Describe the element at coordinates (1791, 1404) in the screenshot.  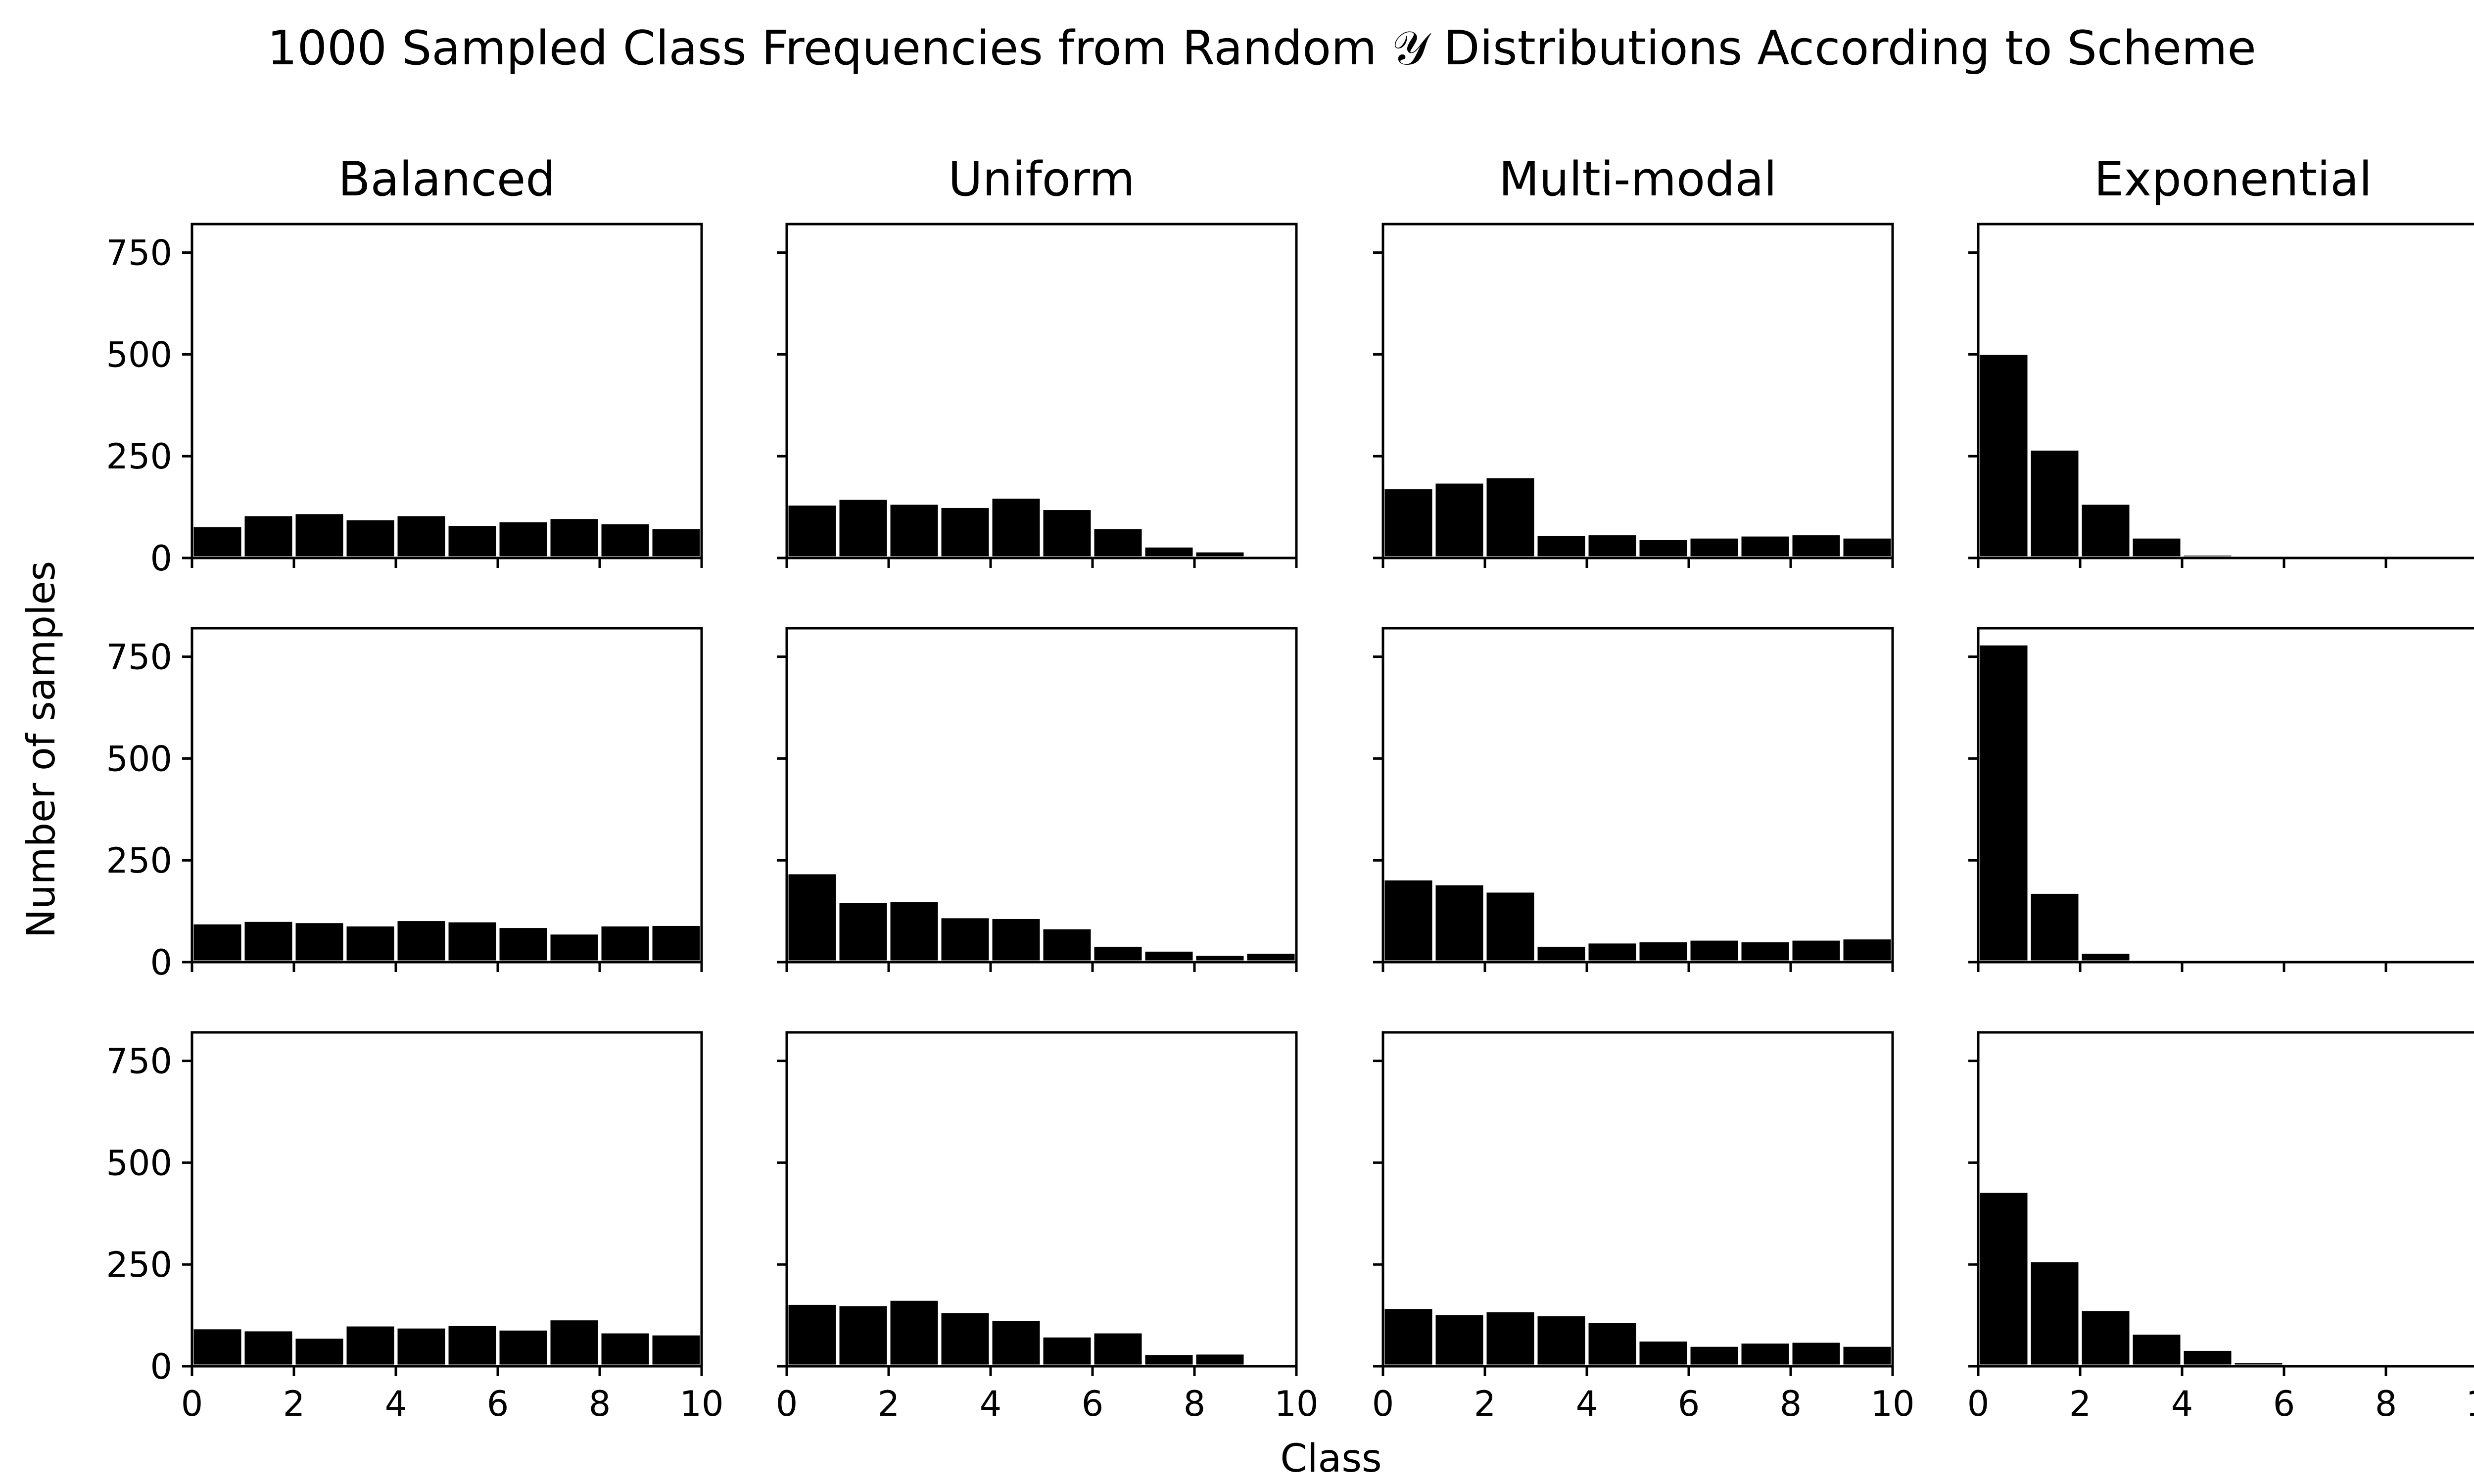
I see `x-tick-label: 8` at that location.